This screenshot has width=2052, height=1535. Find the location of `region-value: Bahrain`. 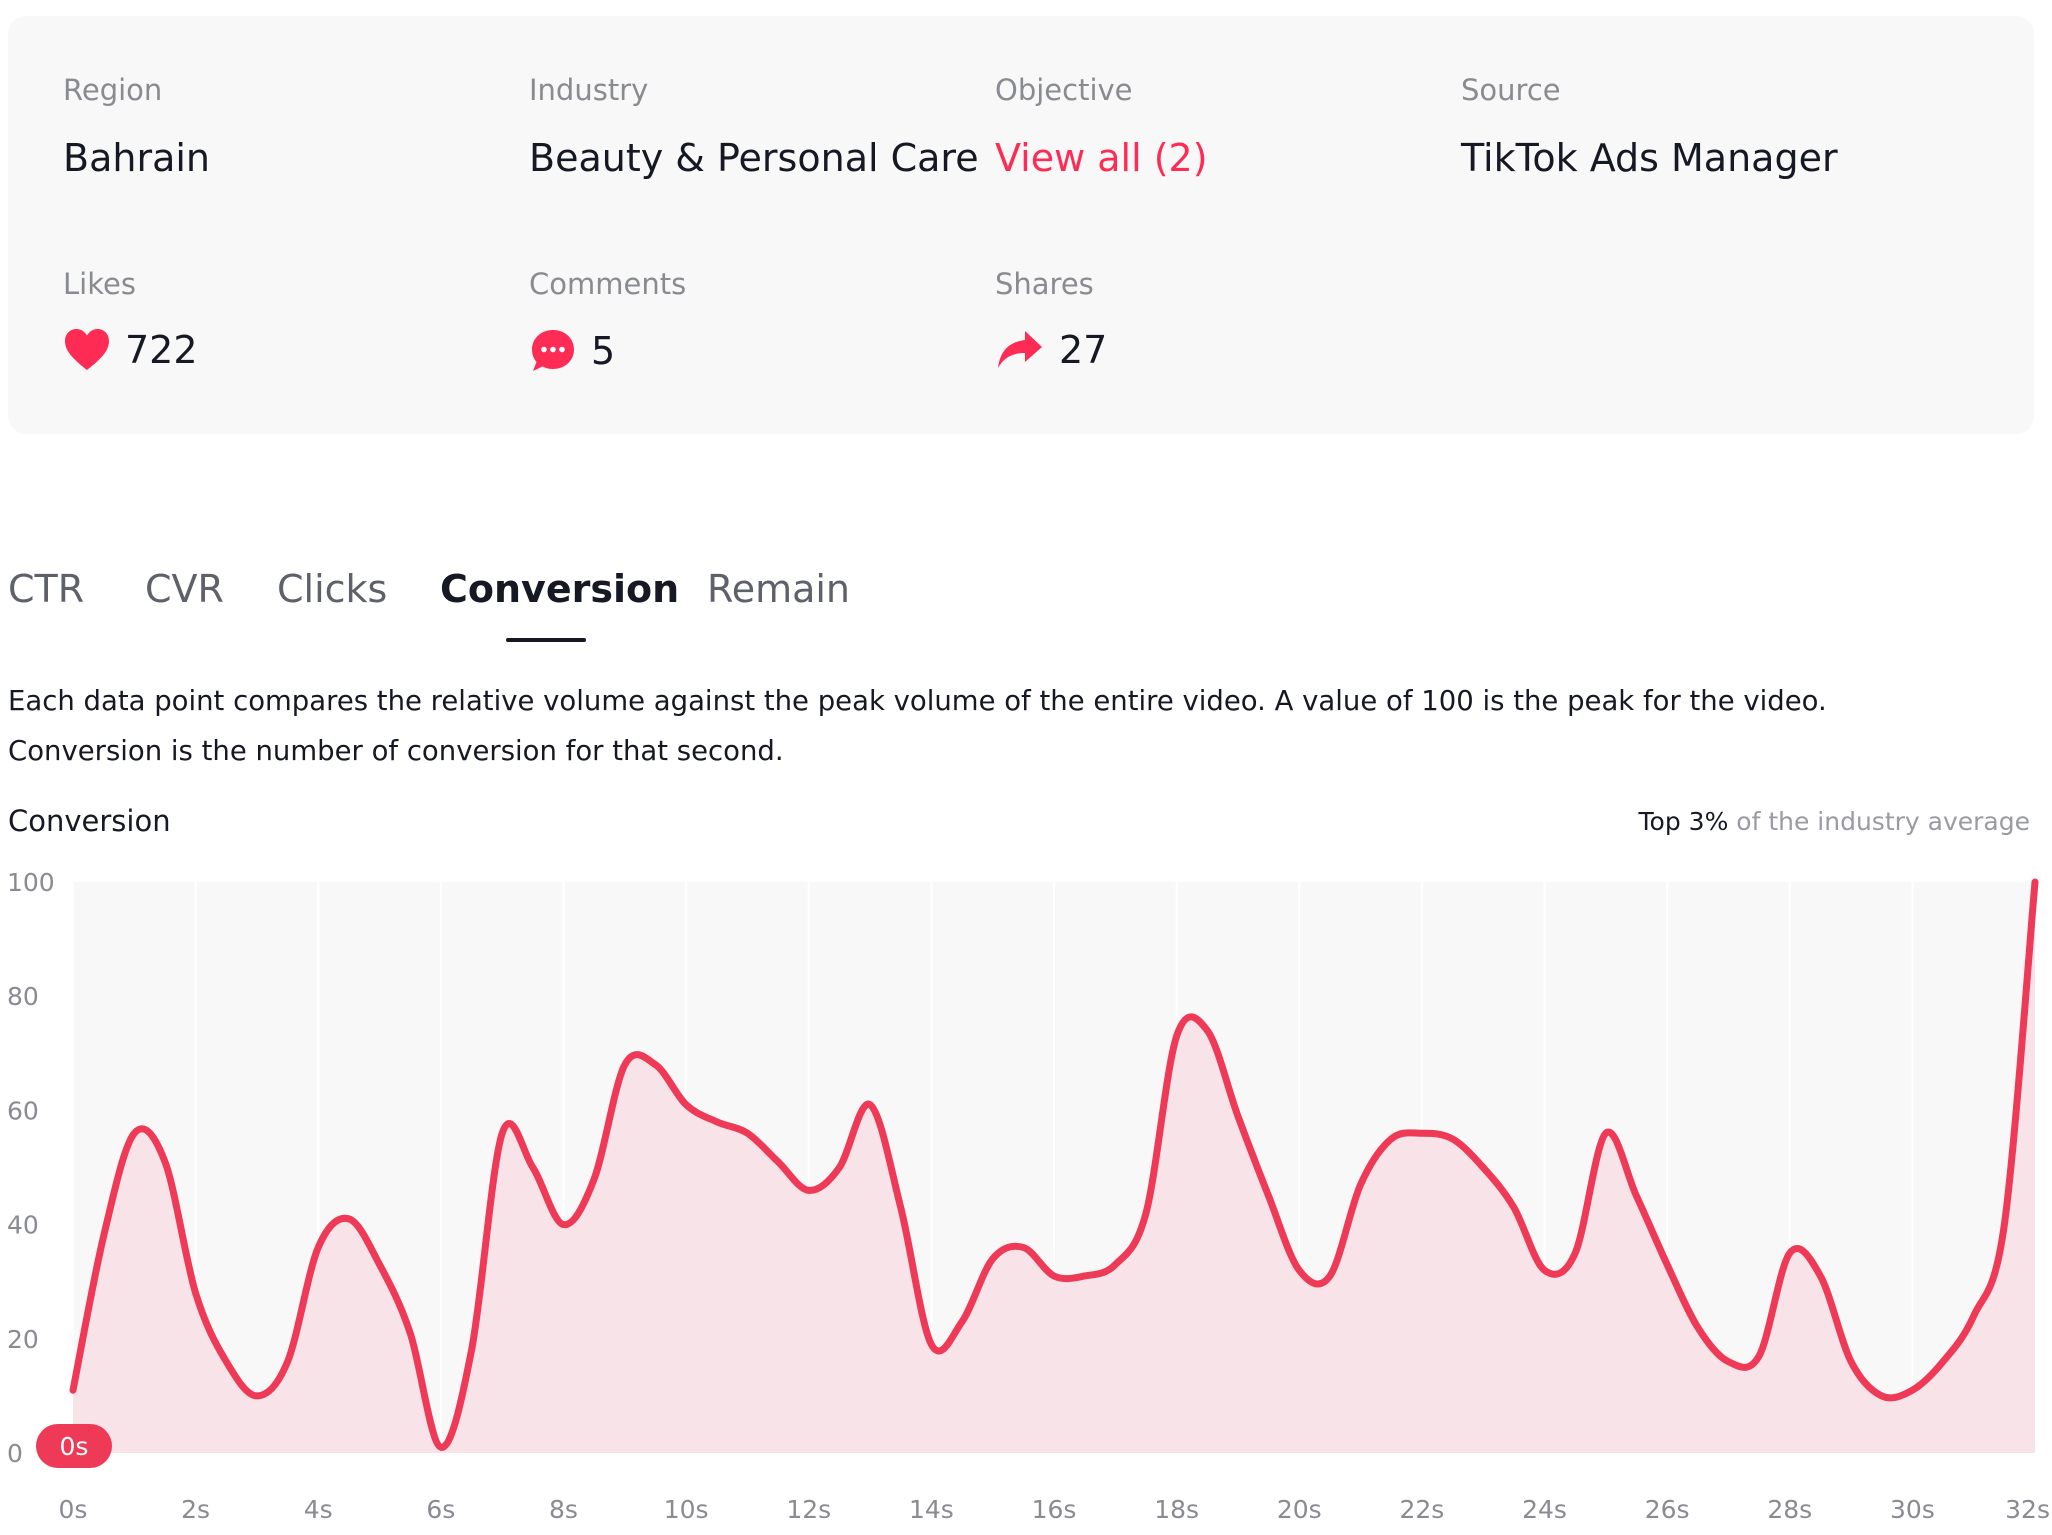

region-value: Bahrain is located at coordinates (136, 158).